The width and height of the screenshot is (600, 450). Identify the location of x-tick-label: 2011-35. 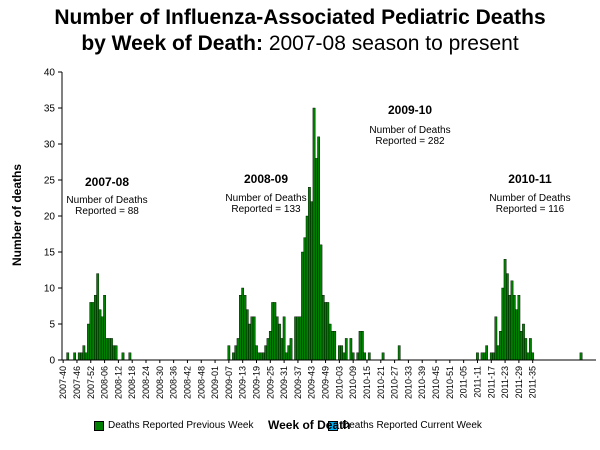
(533, 382).